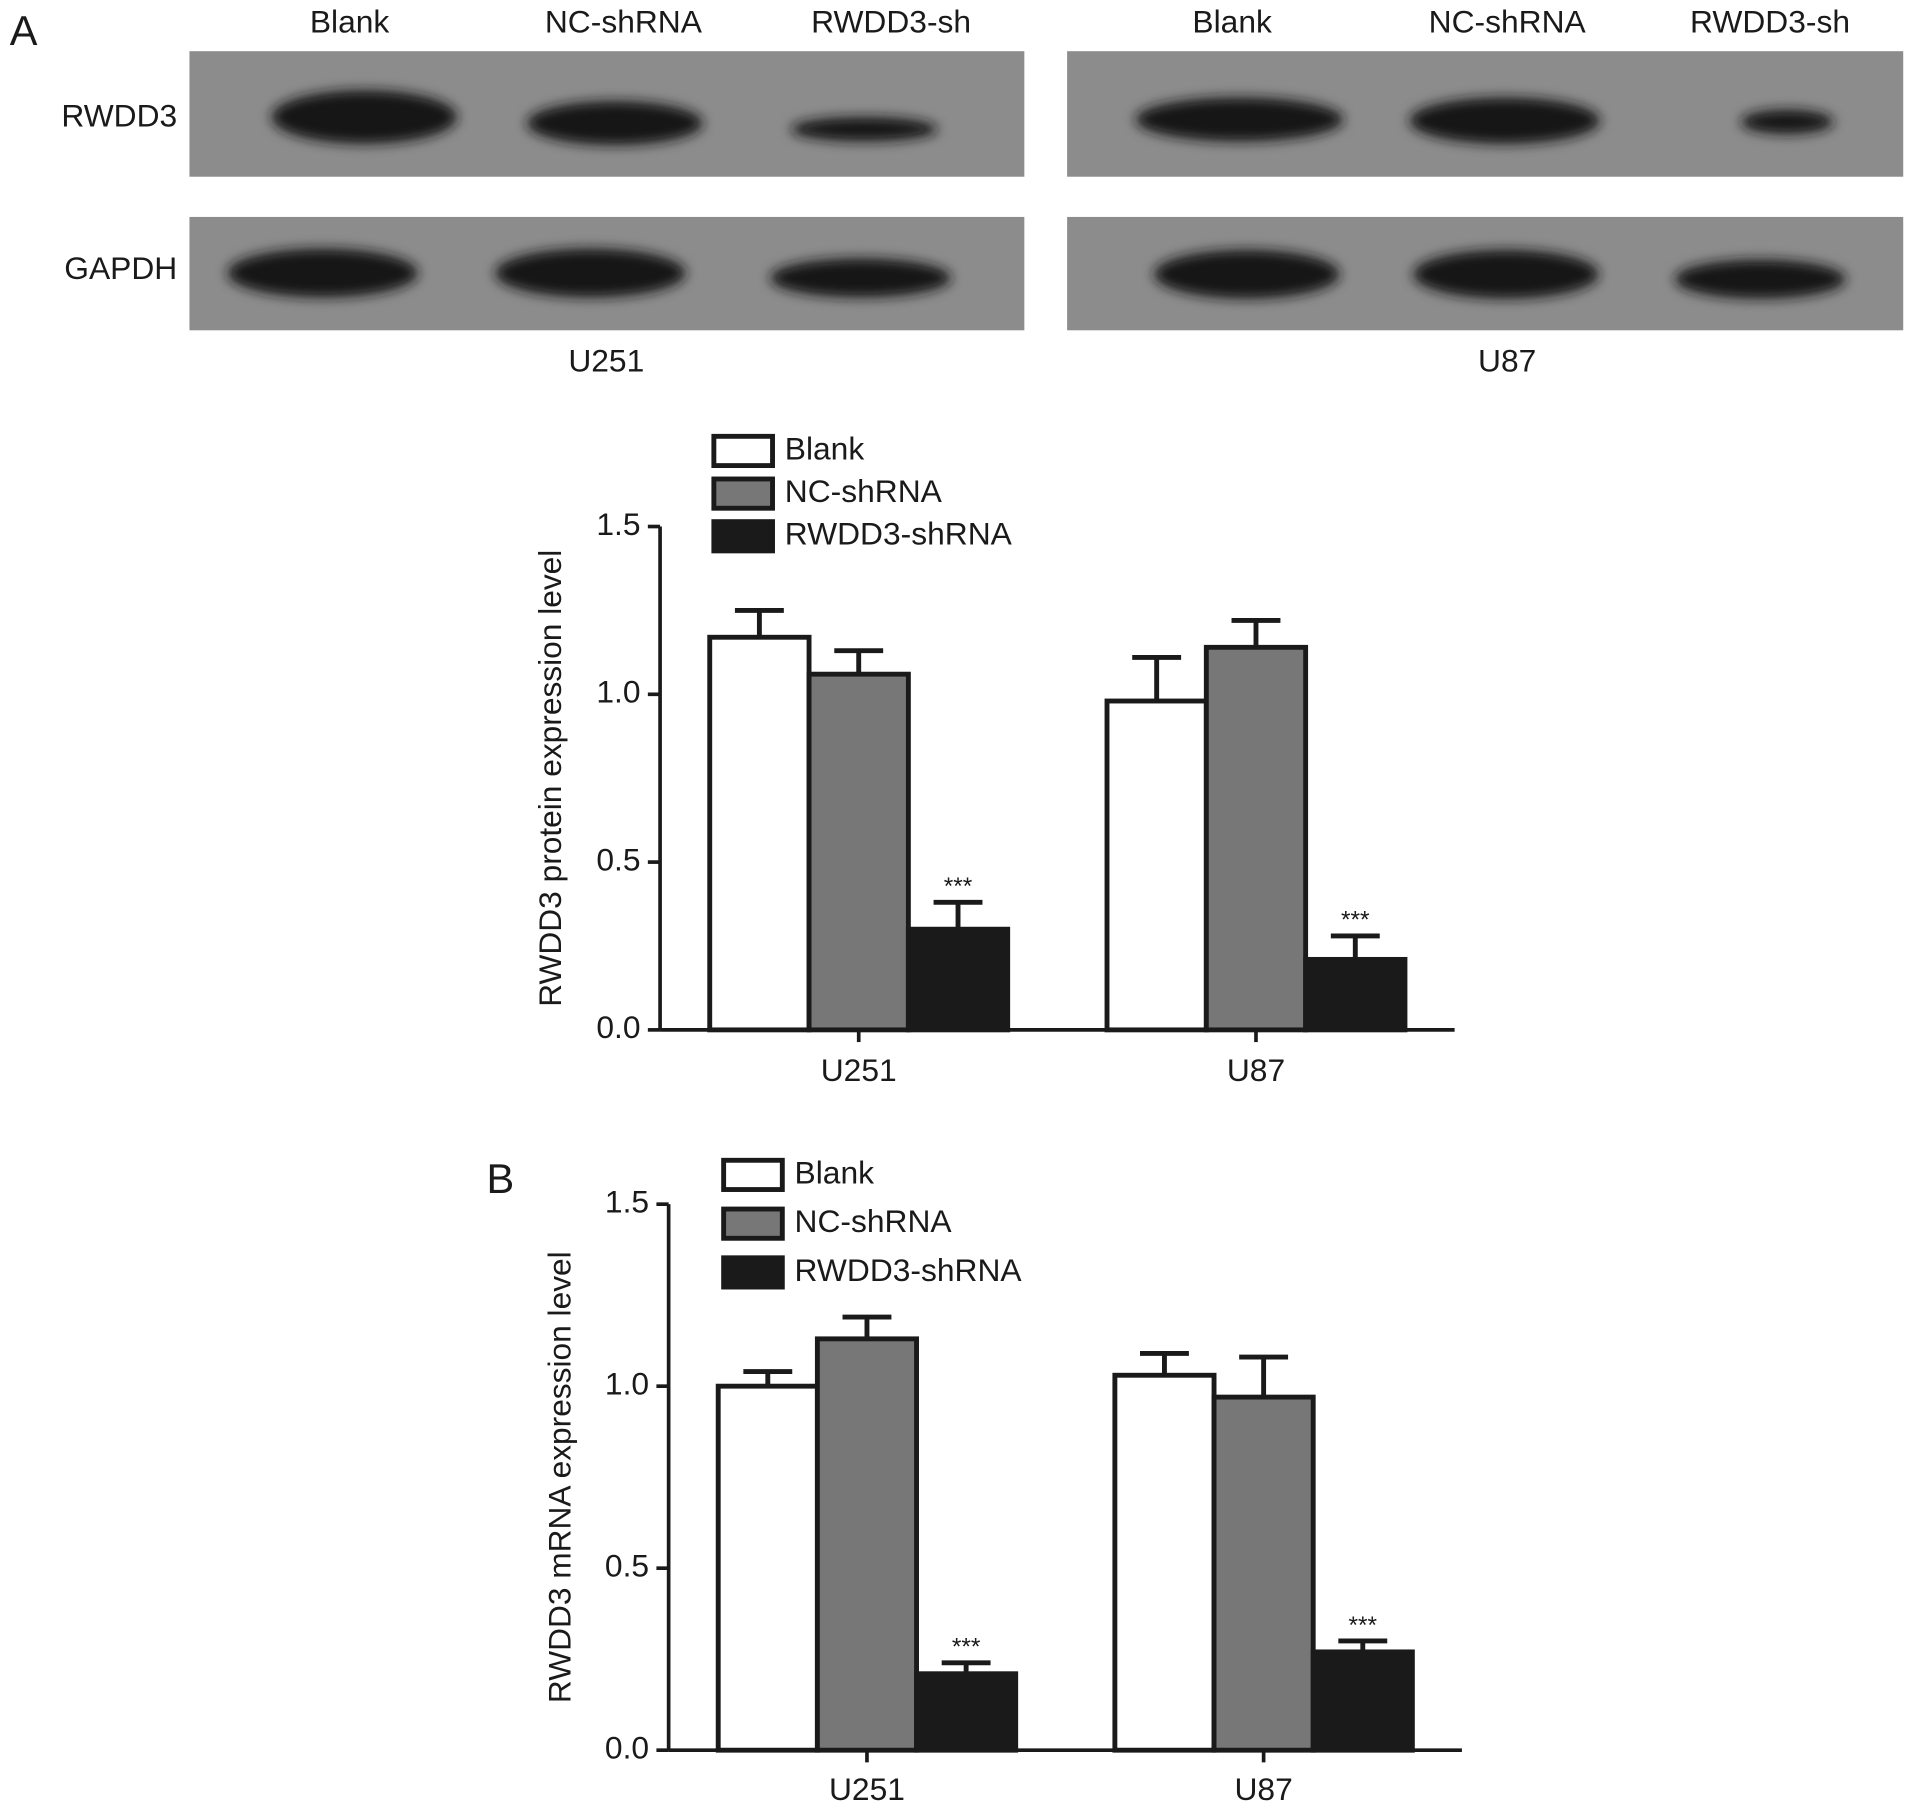  What do you see at coordinates (560, 1477) in the screenshot?
I see `y-axis-label: RWDD3 mRNA expression level` at bounding box center [560, 1477].